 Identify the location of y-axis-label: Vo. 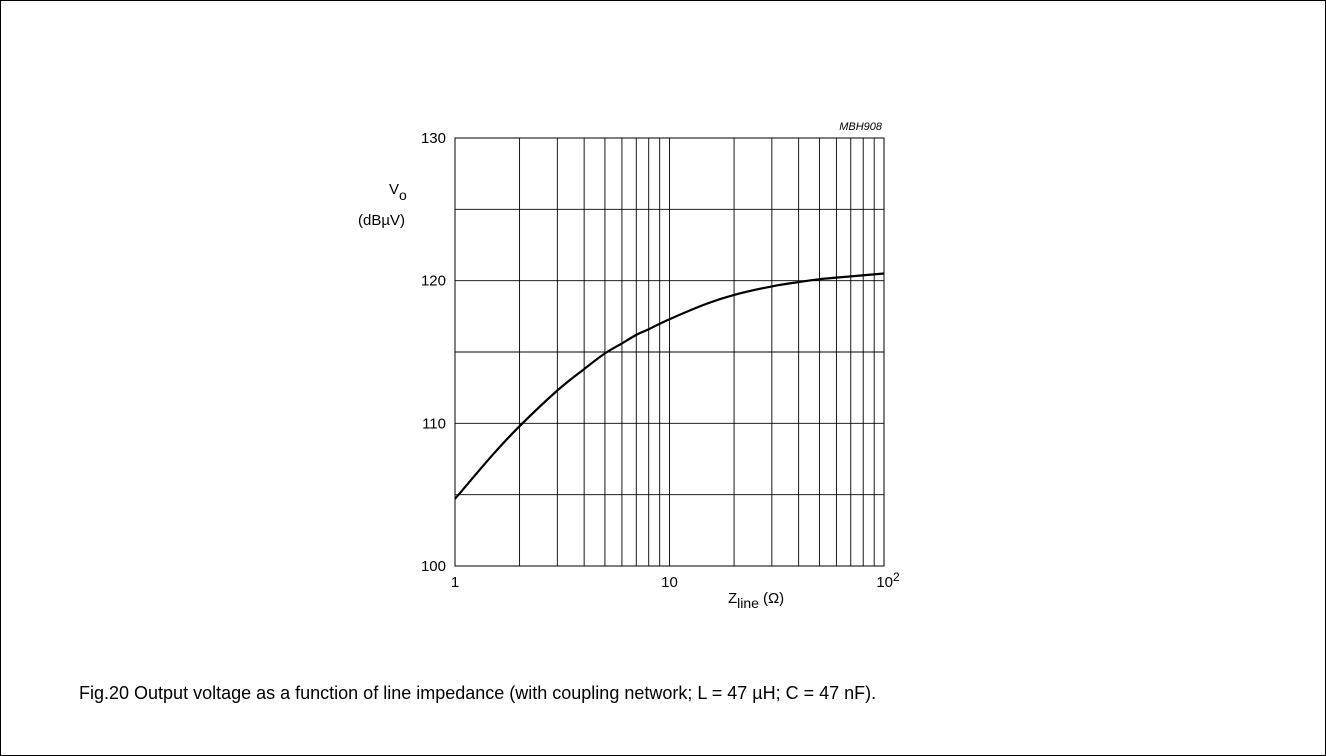
(398, 192).